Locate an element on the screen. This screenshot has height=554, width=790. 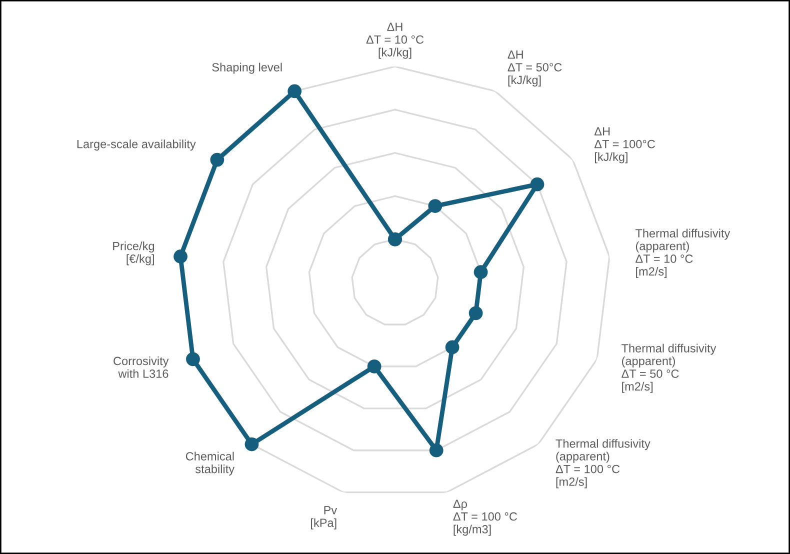
spoke-label: Shaping level is located at coordinates (247, 68).